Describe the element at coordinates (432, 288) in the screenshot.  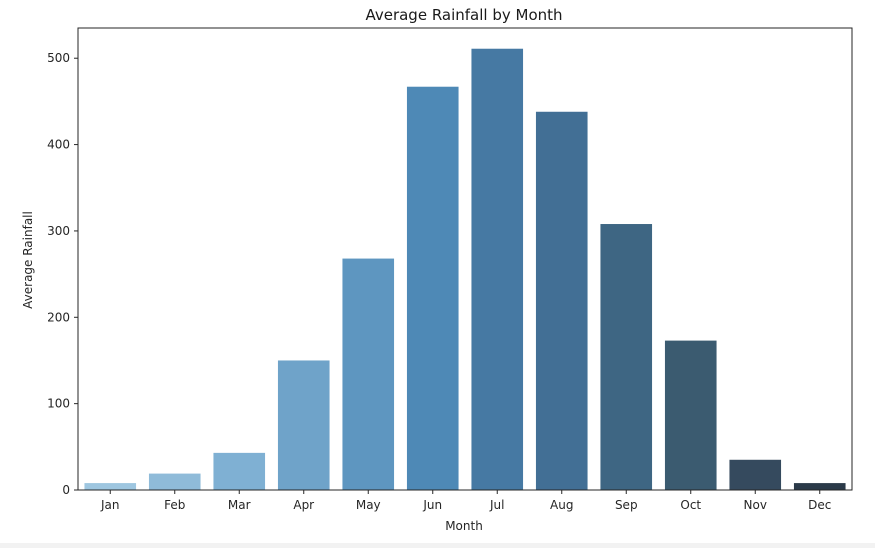
I see `bar-jun` at that location.